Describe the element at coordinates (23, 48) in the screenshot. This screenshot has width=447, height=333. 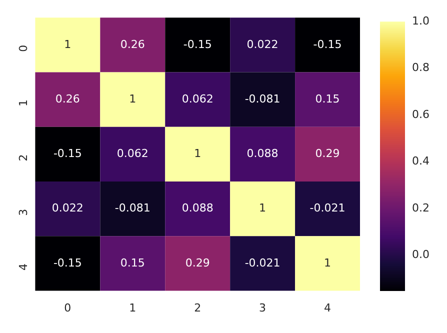
I see `y-tick-label: 0` at that location.